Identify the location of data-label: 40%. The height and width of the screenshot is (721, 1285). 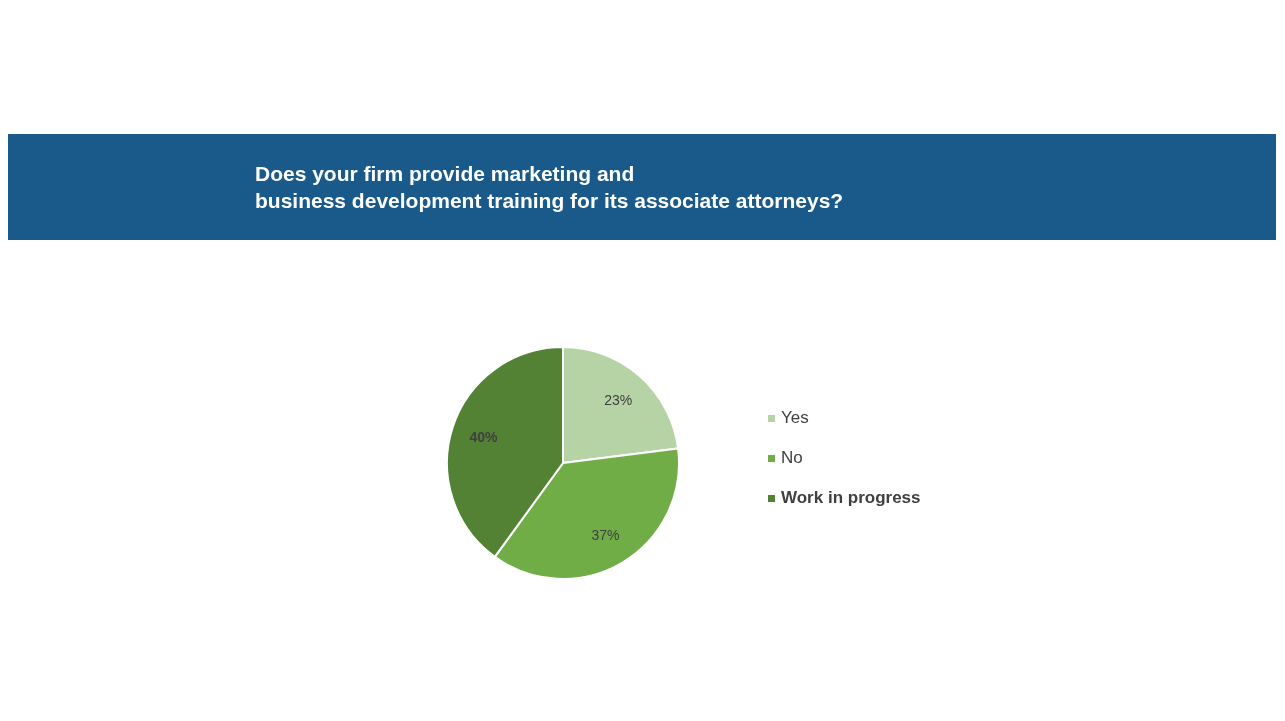
(484, 437).